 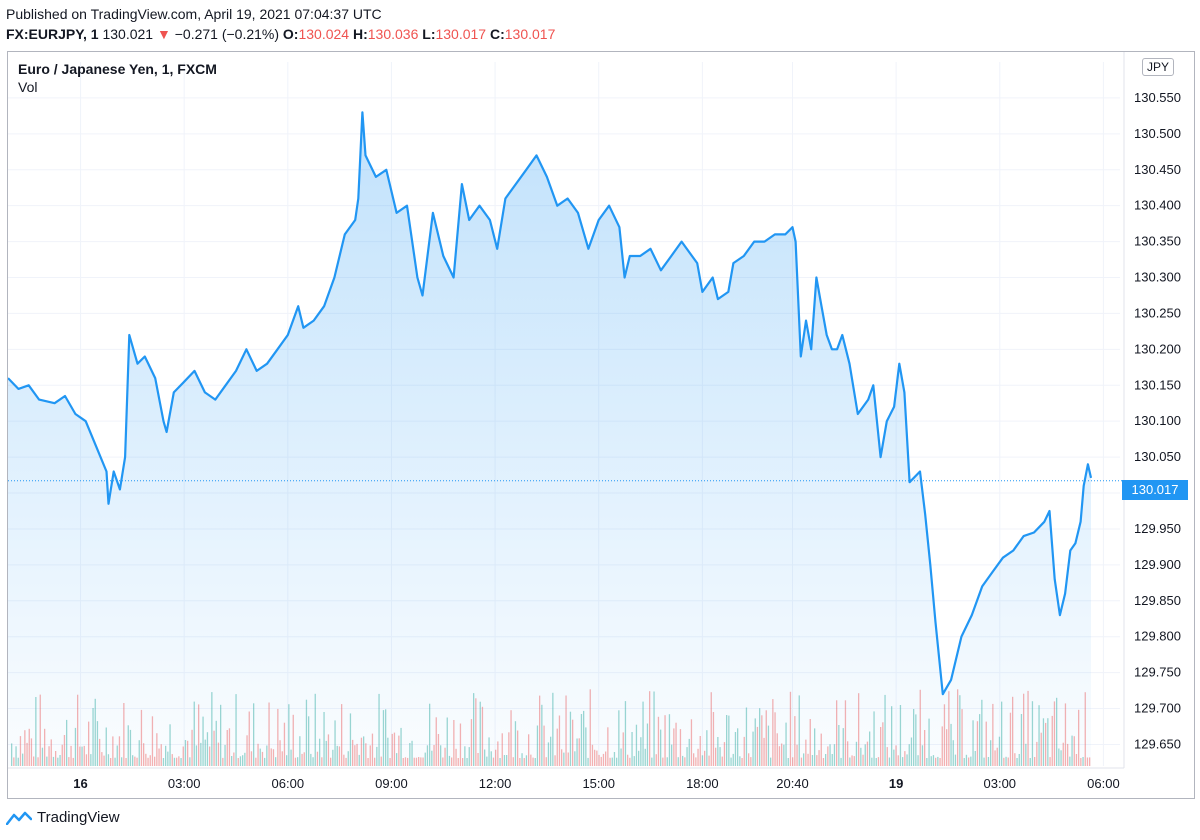 I want to click on time-tick-label: 09:00, so click(x=391, y=783).